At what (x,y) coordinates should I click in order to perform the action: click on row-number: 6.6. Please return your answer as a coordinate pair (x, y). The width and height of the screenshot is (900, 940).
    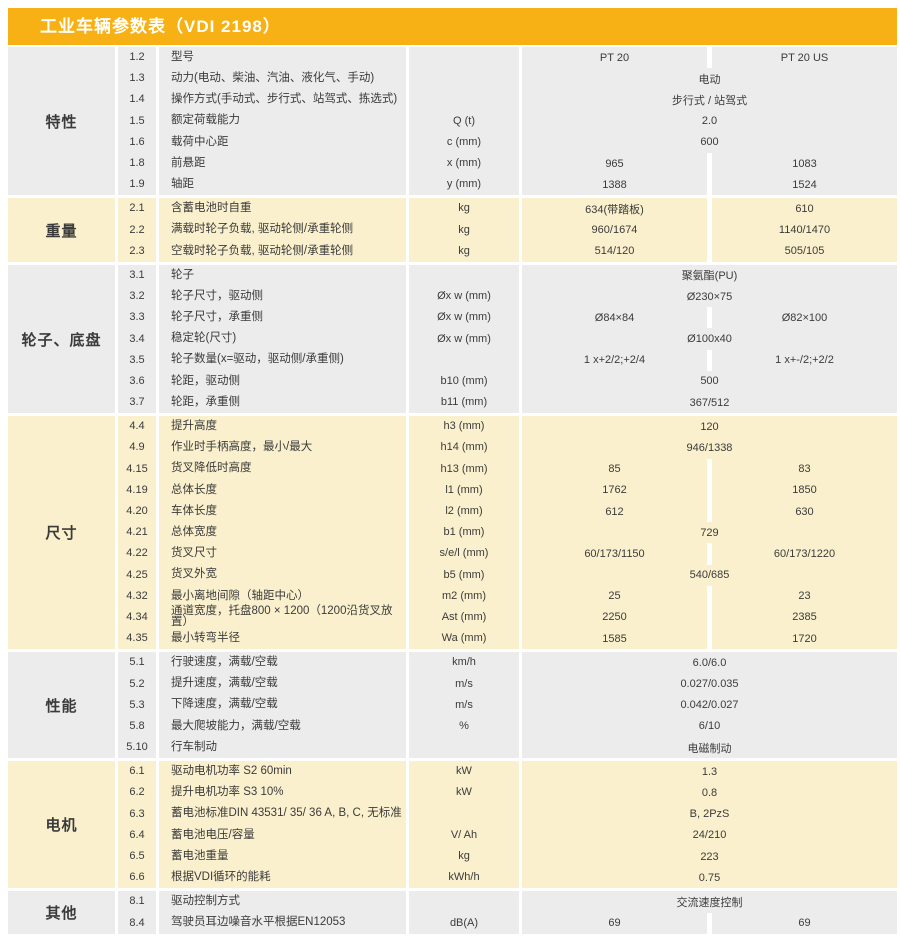
    Looking at the image, I should click on (137, 878).